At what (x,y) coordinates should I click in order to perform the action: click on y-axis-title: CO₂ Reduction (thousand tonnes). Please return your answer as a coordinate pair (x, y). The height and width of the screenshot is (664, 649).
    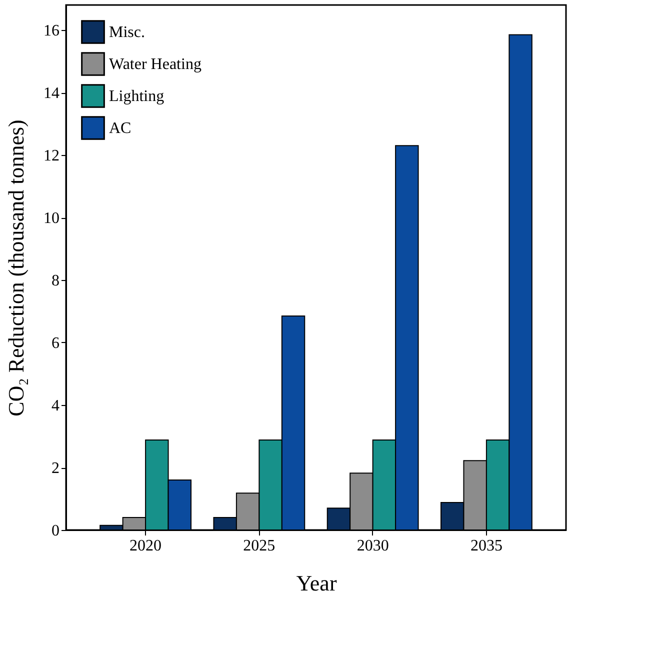
    Looking at the image, I should click on (16, 268).